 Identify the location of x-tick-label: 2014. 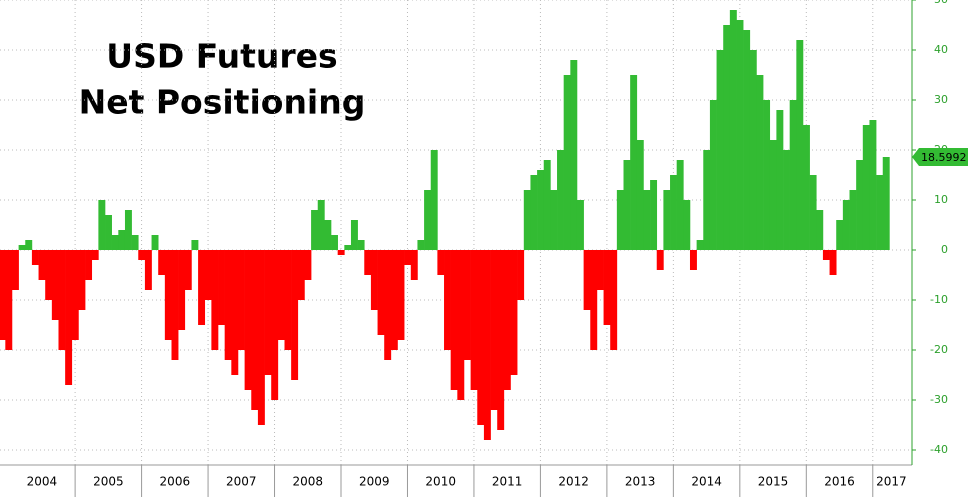
(706, 482).